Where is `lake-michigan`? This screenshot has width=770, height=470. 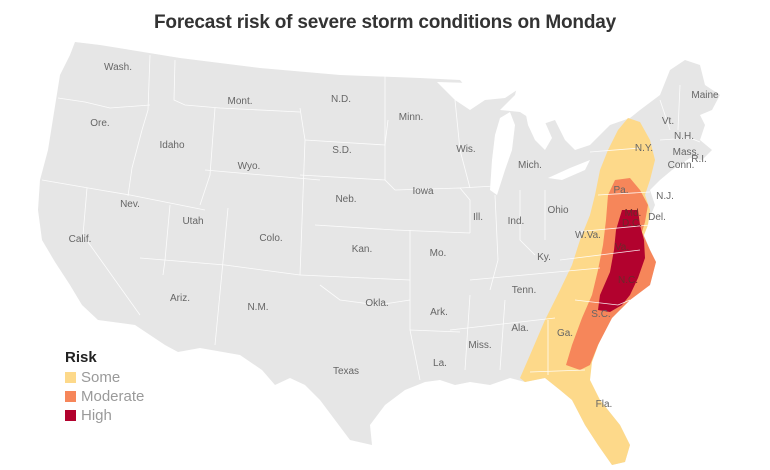
lake-michigan is located at coordinates (502, 153).